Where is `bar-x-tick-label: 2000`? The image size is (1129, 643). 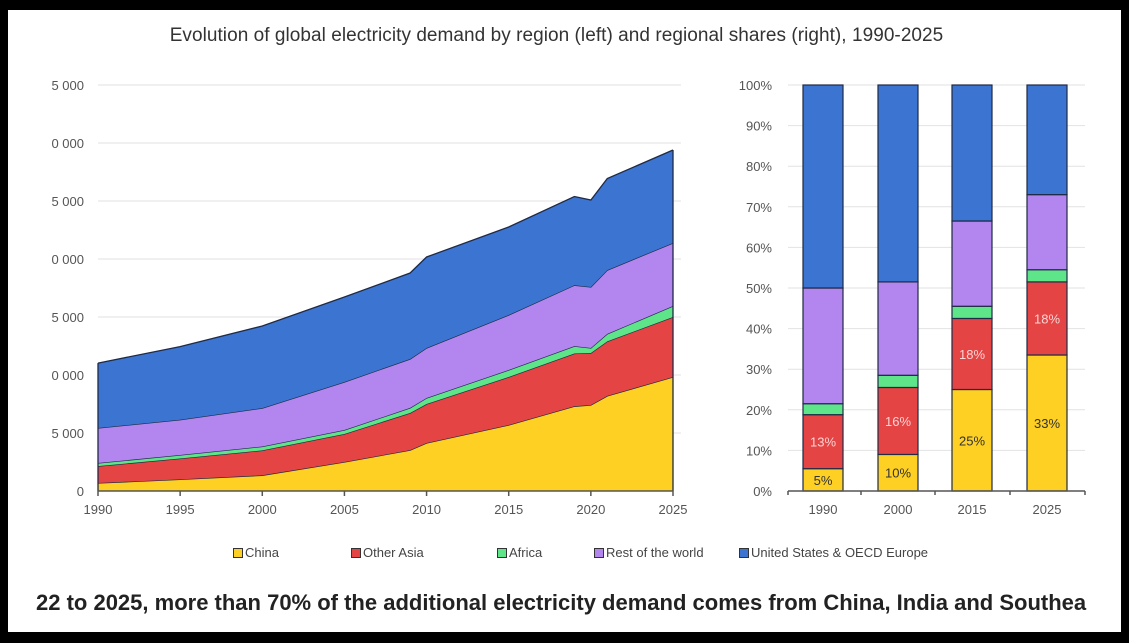 bar-x-tick-label: 2000 is located at coordinates (898, 509).